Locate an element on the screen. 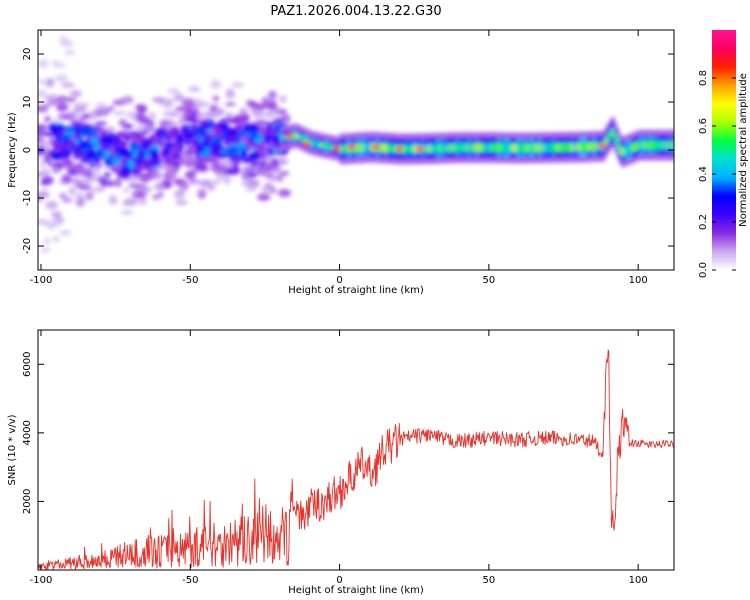 Image resolution: width=750 pixels, height=600 pixels. snr-ylabel: SNR (10 * v/v) is located at coordinates (12, 449).